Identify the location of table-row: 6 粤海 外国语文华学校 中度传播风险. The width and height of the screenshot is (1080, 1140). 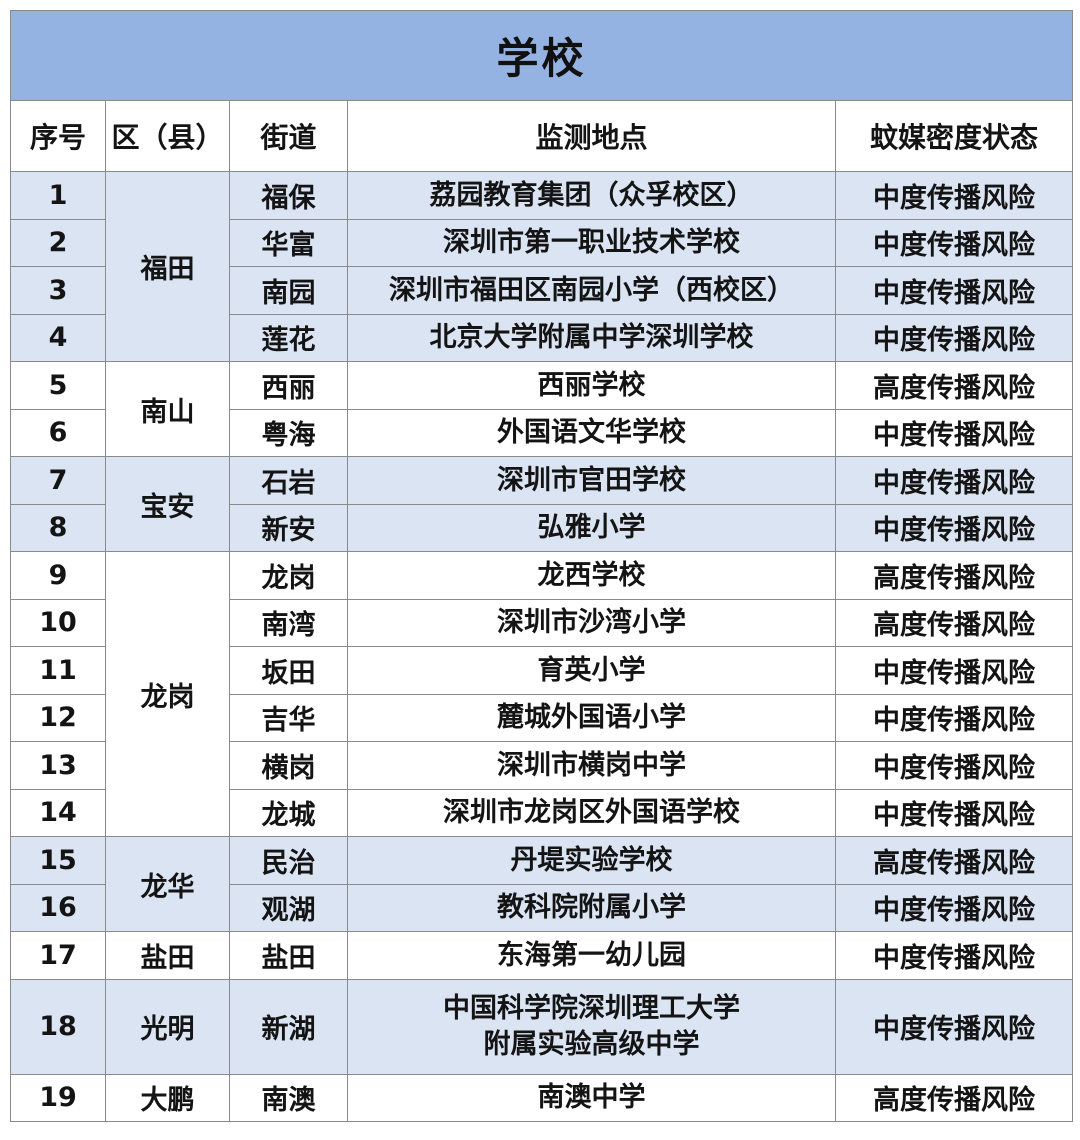
(541, 432).